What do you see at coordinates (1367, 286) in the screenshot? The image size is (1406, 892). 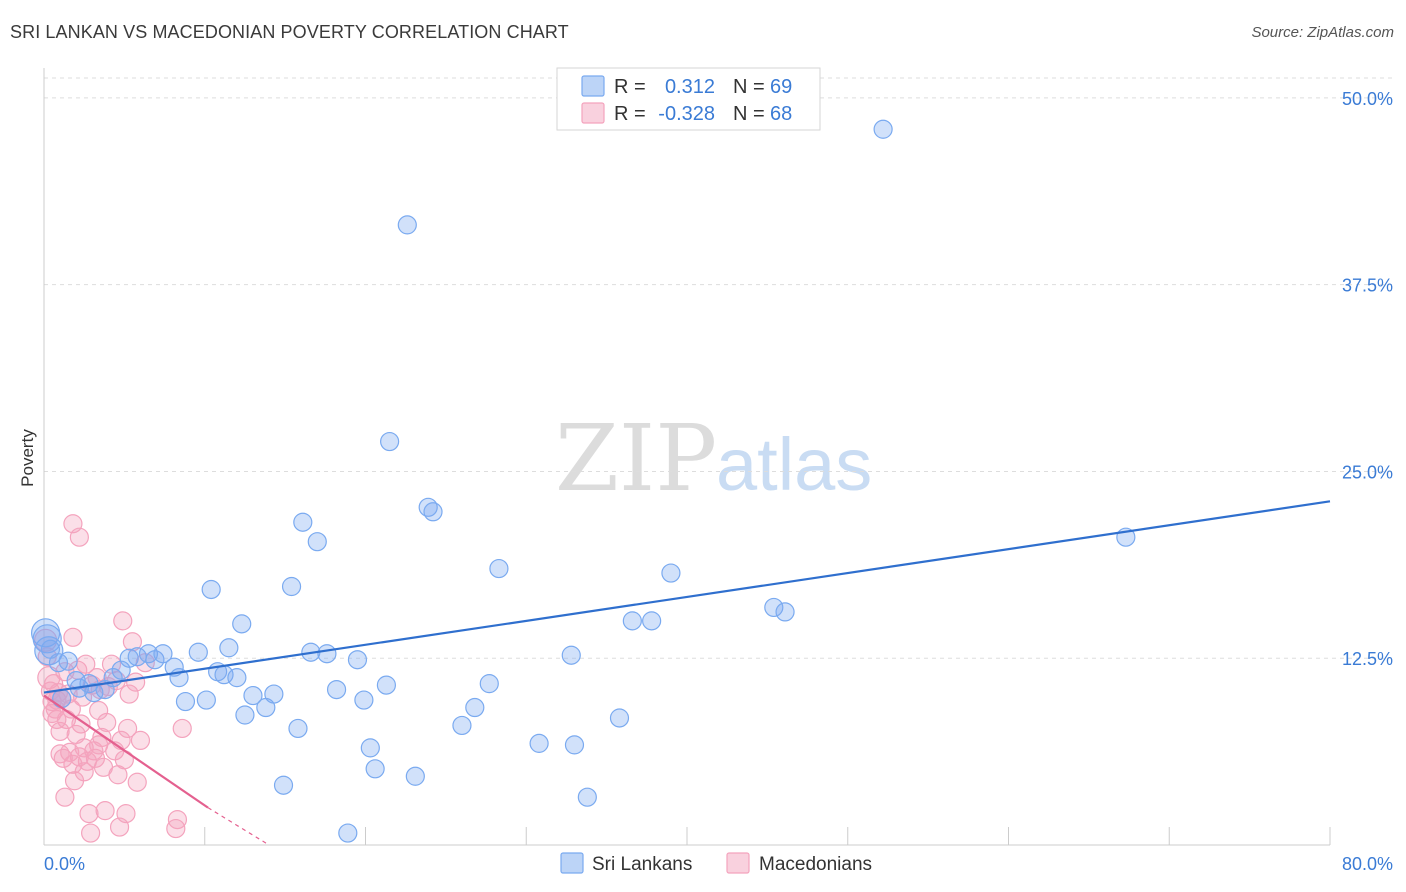 I see `y-tick-label: 37.5%` at bounding box center [1367, 286].